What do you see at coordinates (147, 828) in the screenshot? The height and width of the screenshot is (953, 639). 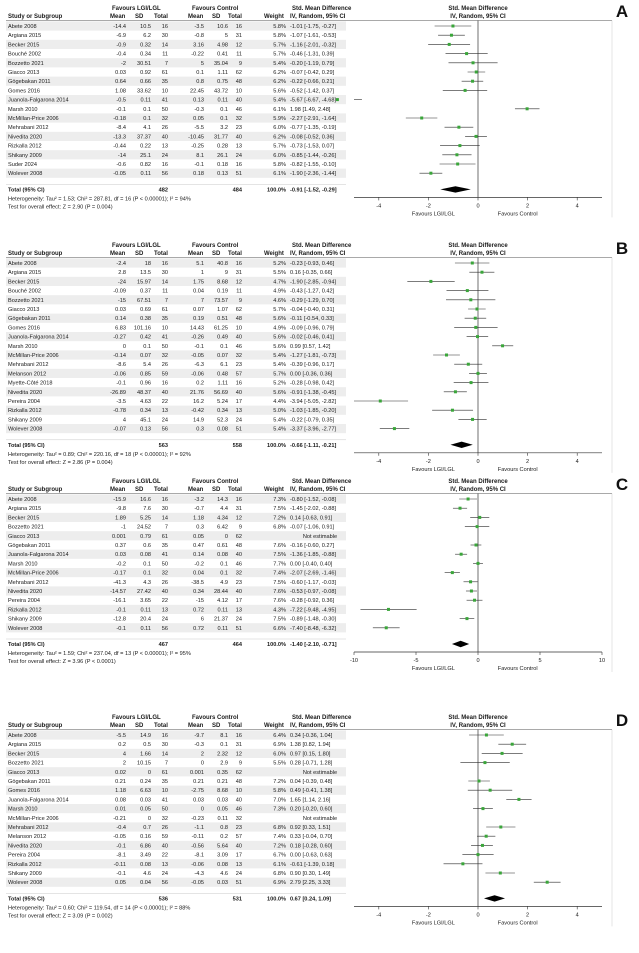 I see `sd-lgi: 0.7` at bounding box center [147, 828].